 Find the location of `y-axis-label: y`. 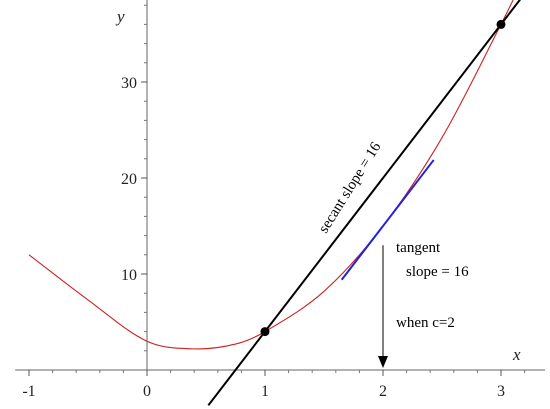

y-axis-label: y is located at coordinates (120, 16).